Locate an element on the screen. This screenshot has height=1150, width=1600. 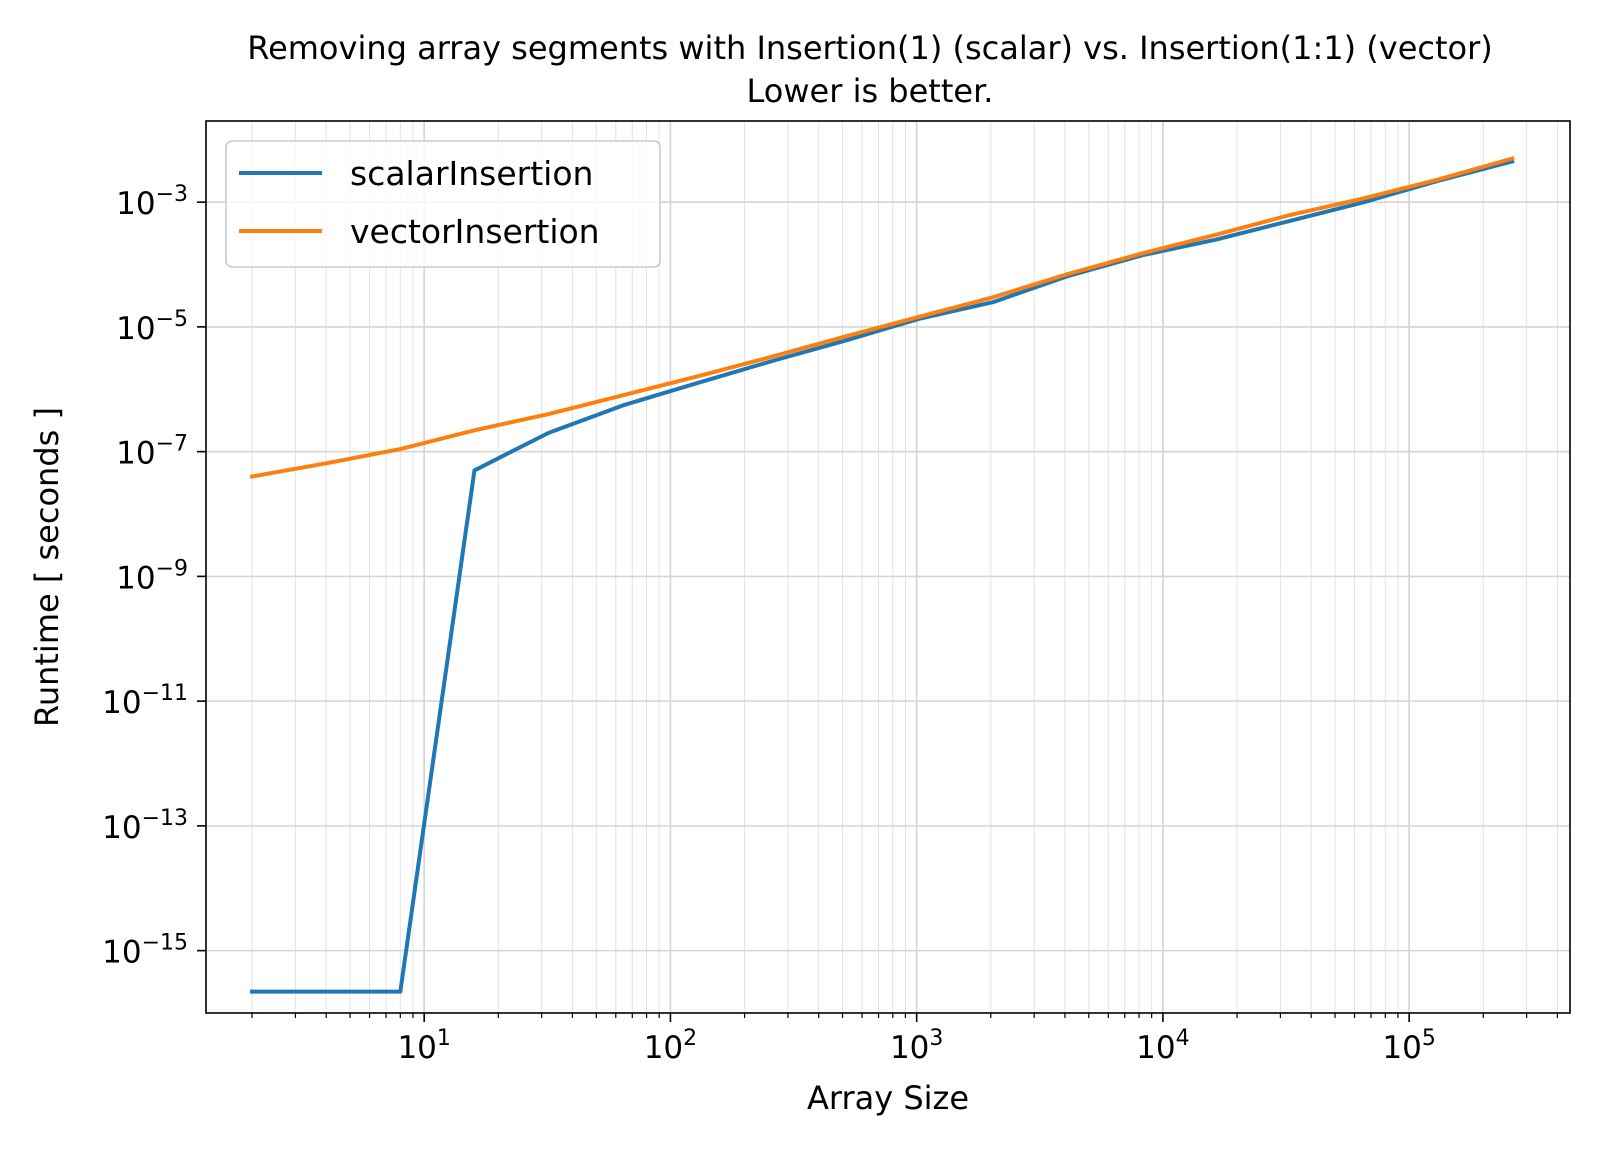
y-tick-label: 10⁻⁵ is located at coordinates (152, 327).